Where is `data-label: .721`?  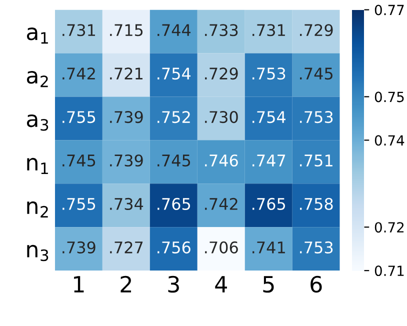
data-label: .721 is located at coordinates (126, 74).